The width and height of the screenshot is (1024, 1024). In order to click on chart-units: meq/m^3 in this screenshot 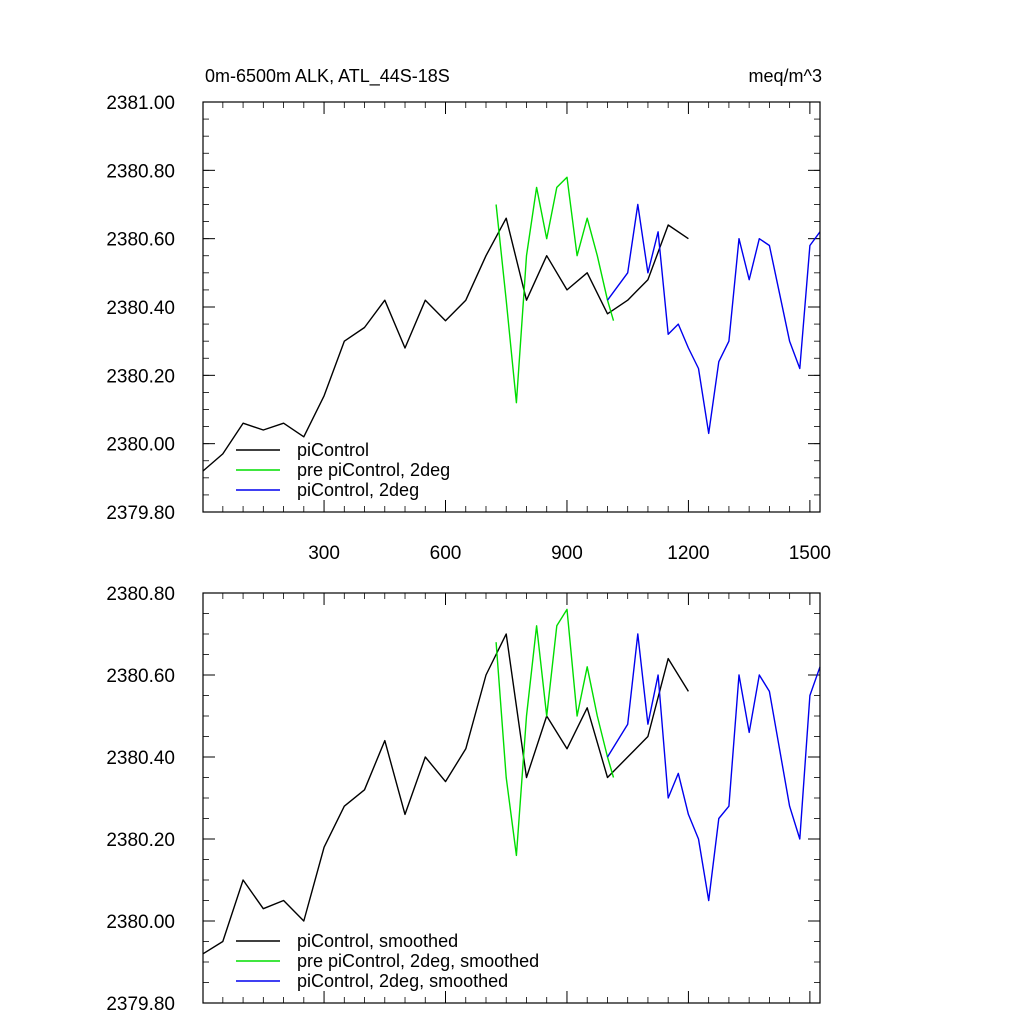, I will do `click(785, 76)`.